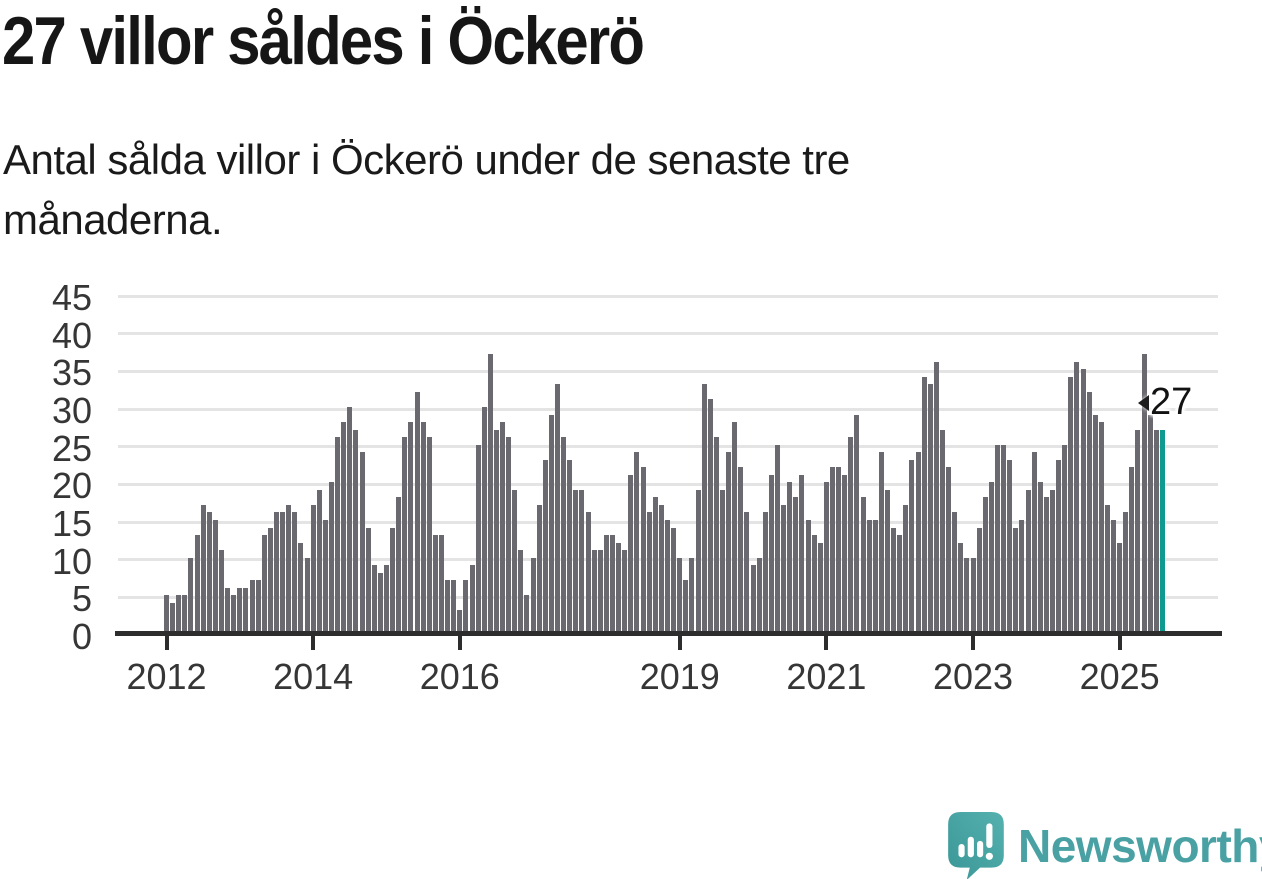 The height and width of the screenshot is (879, 1262). What do you see at coordinates (166, 676) in the screenshot?
I see `x-axis-label: 2012` at bounding box center [166, 676].